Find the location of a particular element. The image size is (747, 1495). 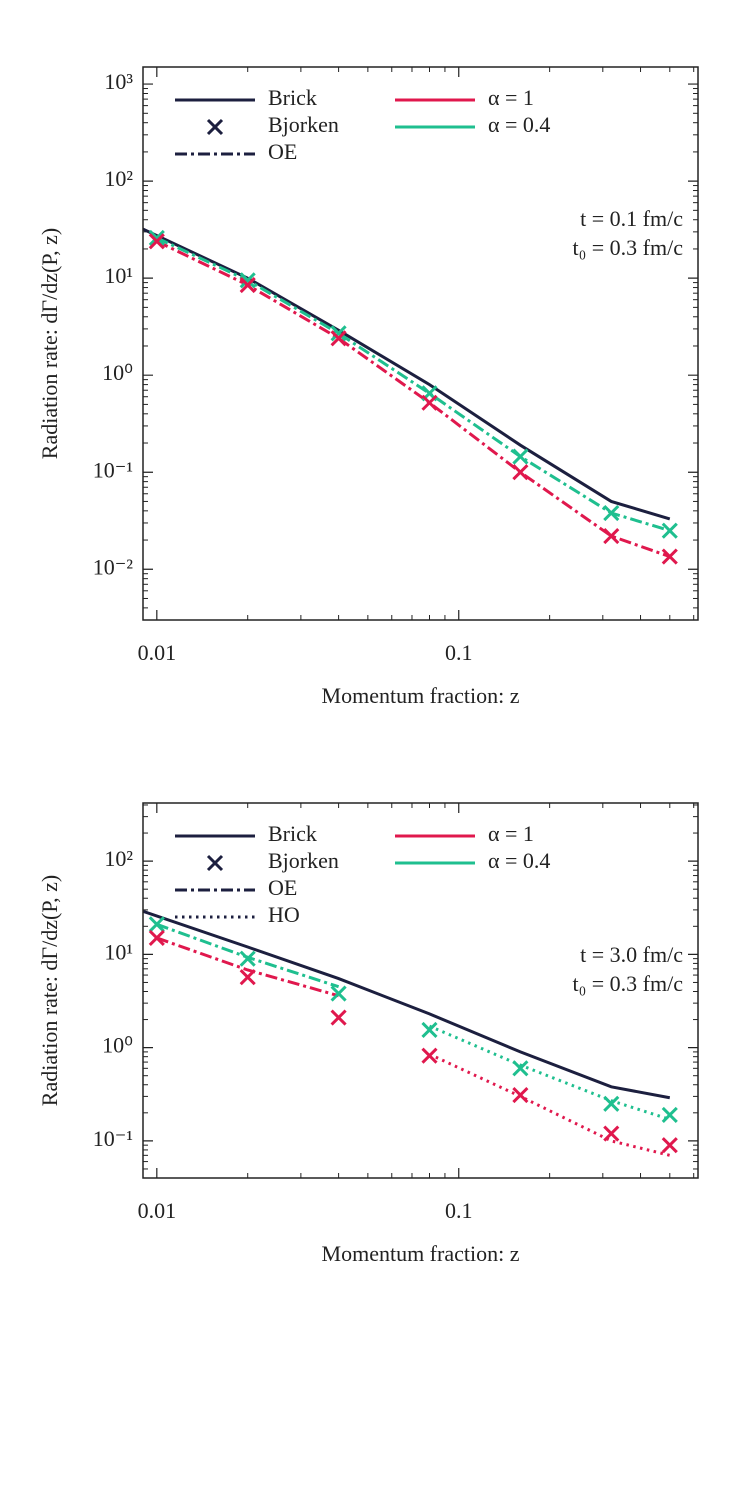

annotation: t = 0.1 fm/c is located at coordinates (631, 218).